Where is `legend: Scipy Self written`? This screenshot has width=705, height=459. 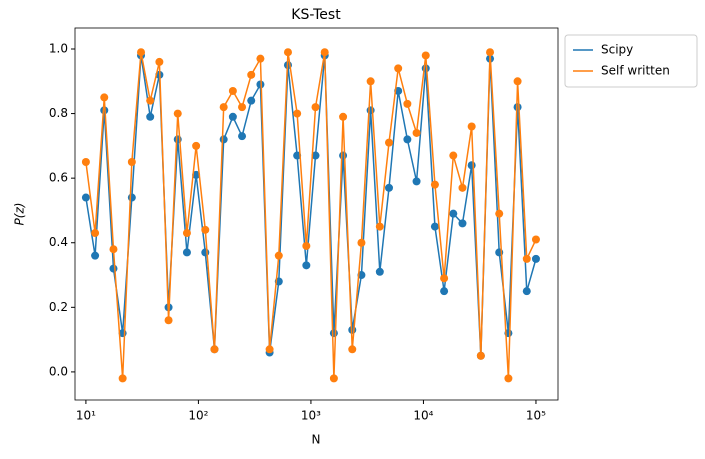
legend: Scipy Self written is located at coordinates (631, 61).